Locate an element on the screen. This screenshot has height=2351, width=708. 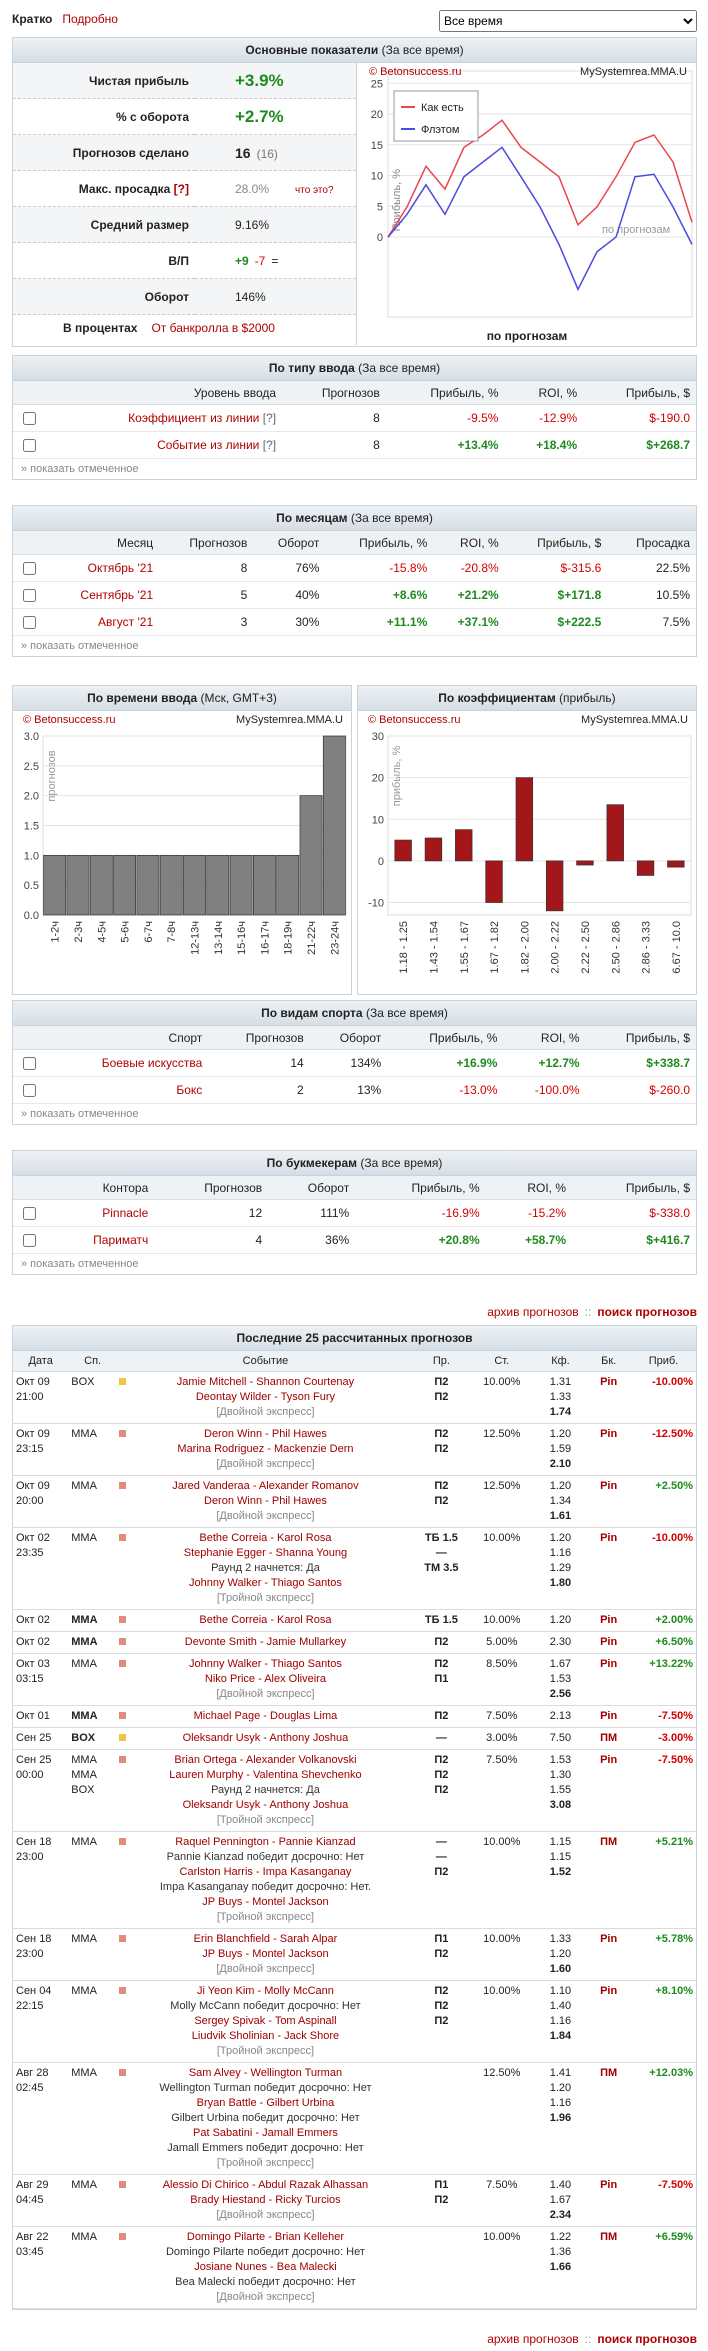
value-cell: $+171.8 is located at coordinates (556, 595).